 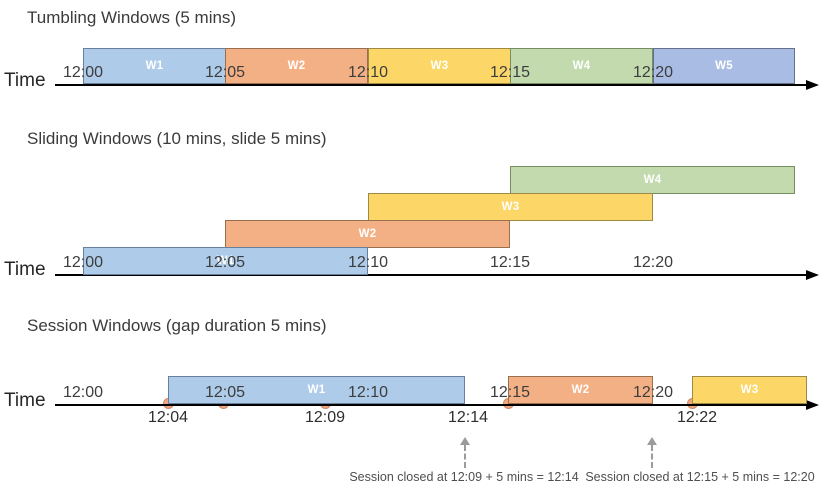 I want to click on section-title-sliding: Sliding Windows (10 mins, slide 5 mins), so click(x=177, y=138).